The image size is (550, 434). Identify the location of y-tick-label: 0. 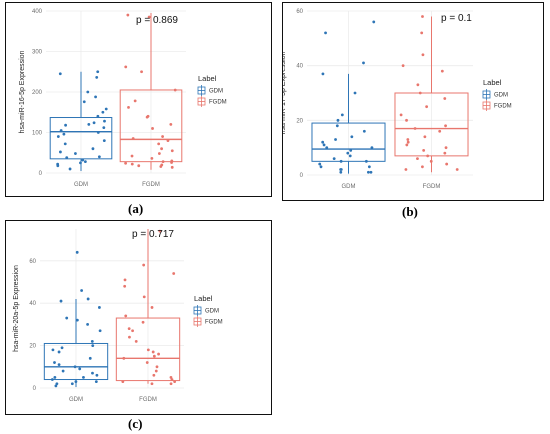
(41, 174).